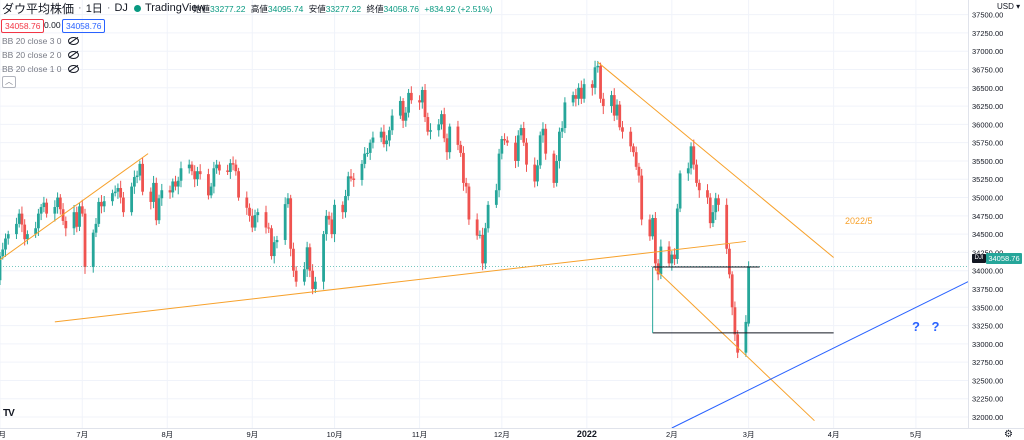  I want to click on price-tick-label: 37500.00, so click(987, 15).